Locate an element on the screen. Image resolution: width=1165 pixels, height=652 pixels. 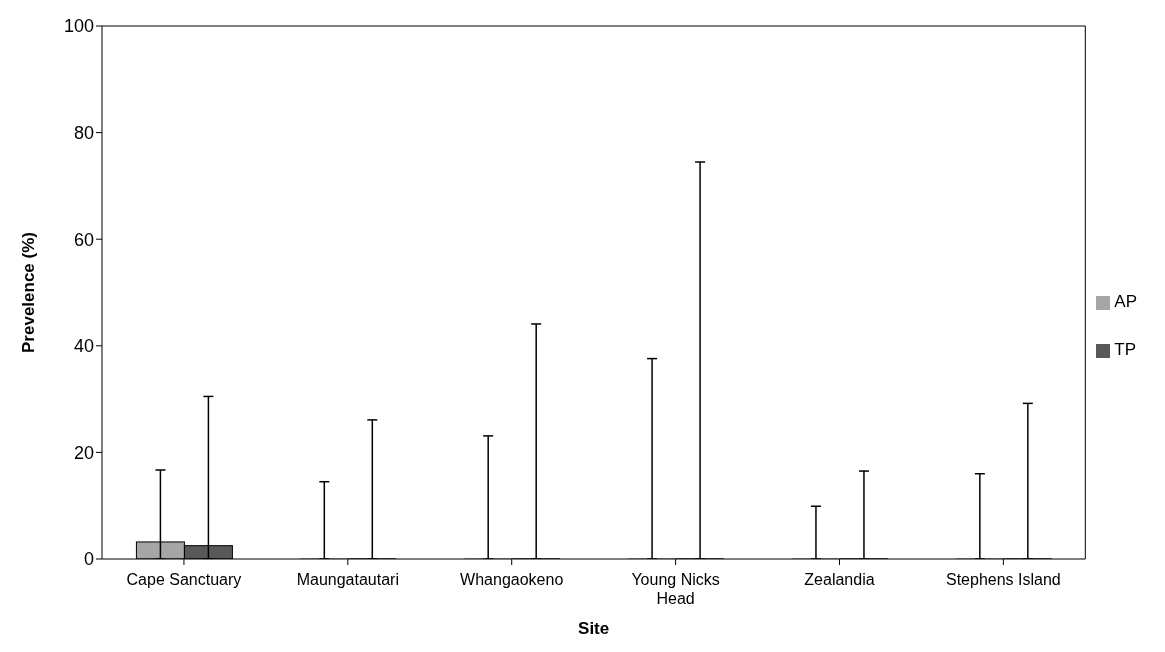
x-tick-label: Maungatautari is located at coordinates (347, 579).